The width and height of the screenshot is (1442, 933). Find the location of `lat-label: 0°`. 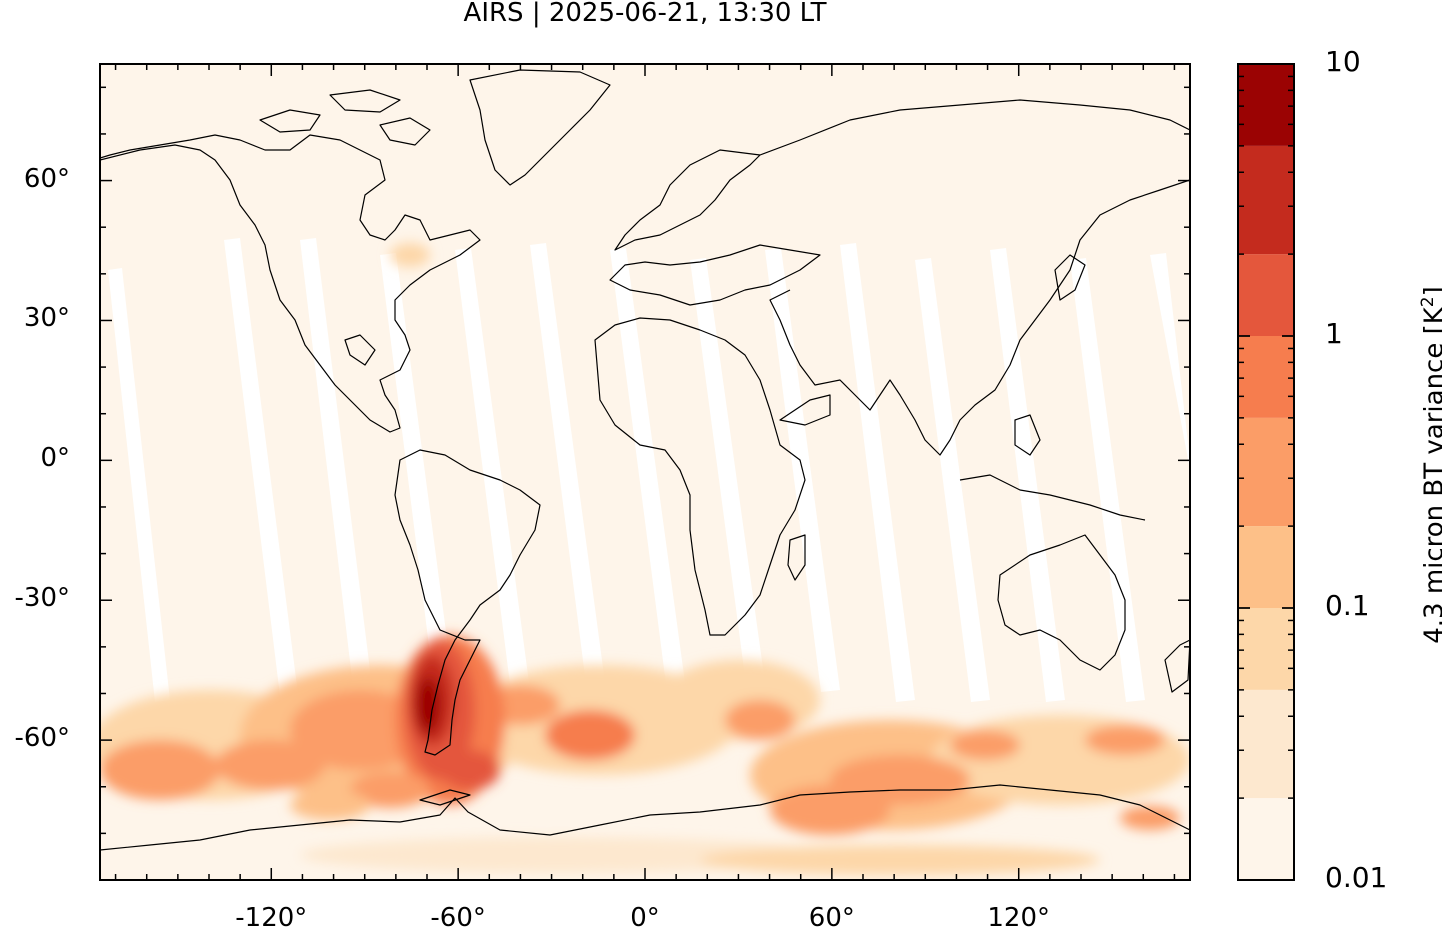

lat-label: 0° is located at coordinates (55, 458).